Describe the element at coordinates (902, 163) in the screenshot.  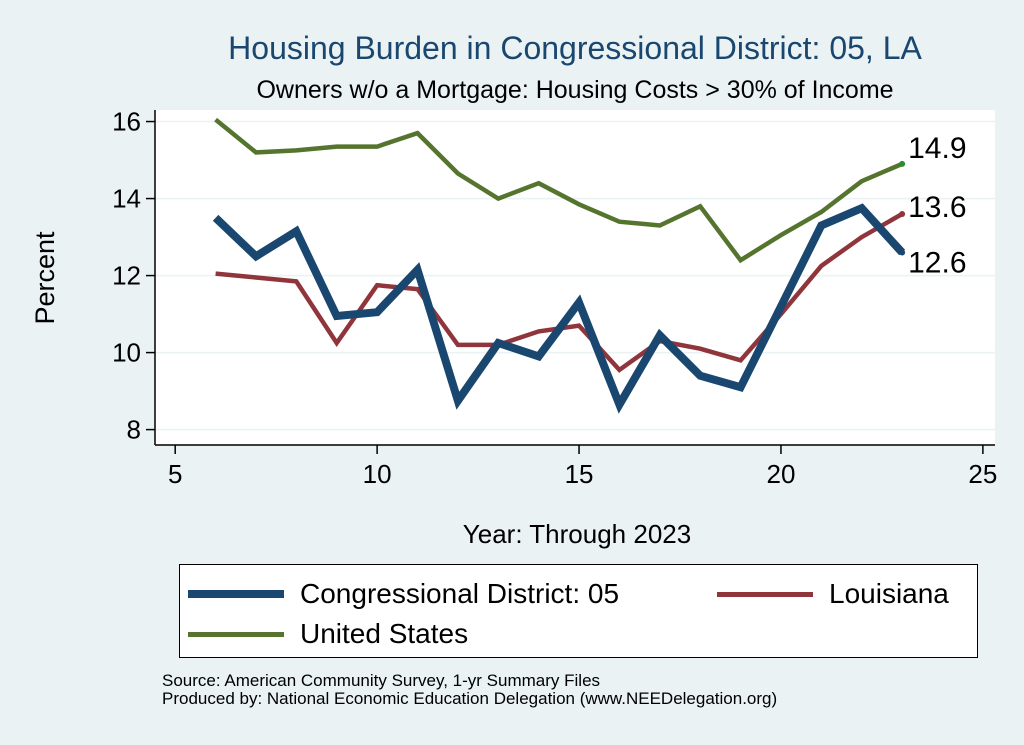
I see `end-marker-us` at that location.